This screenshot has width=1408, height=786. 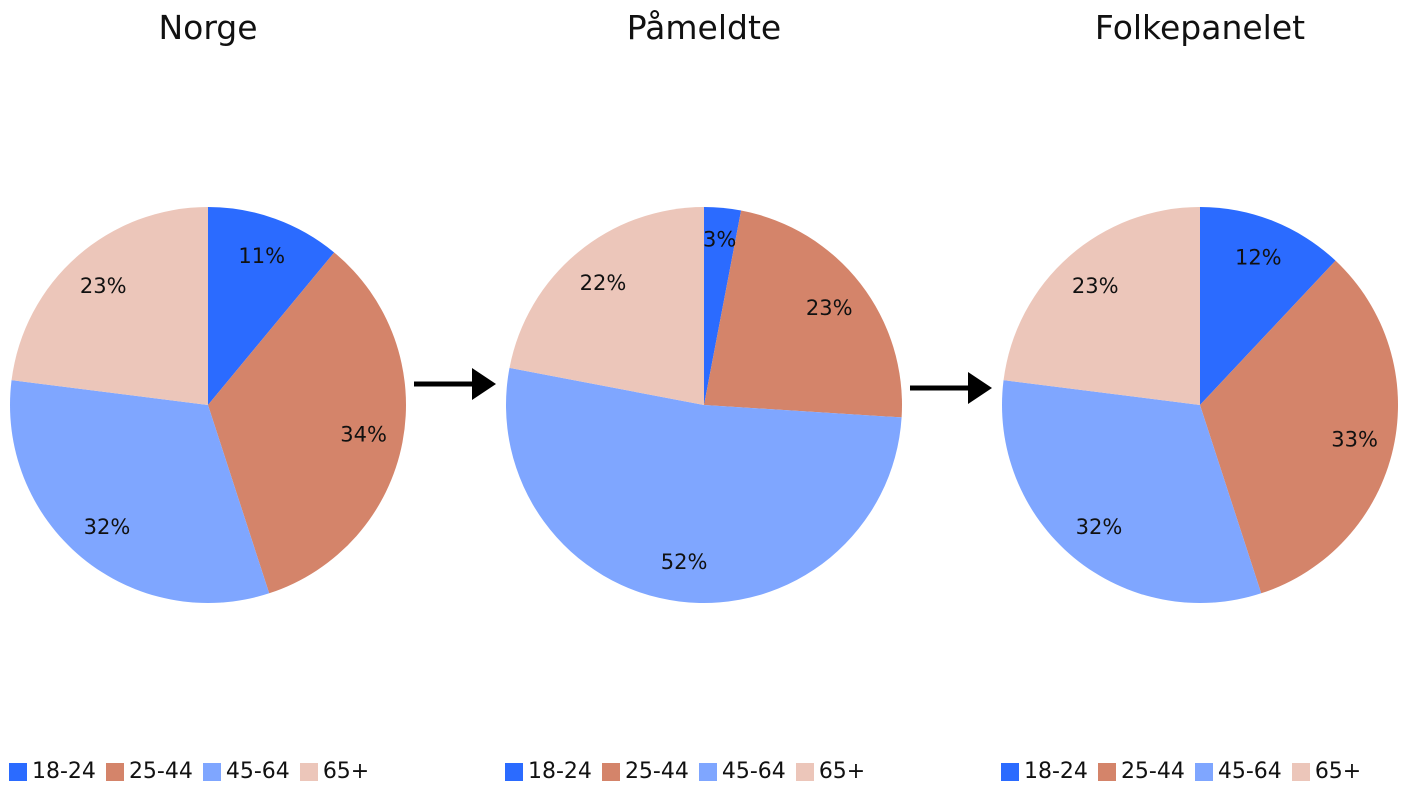 What do you see at coordinates (1200, 27) in the screenshot?
I see `chart-title: Folkepanelet` at bounding box center [1200, 27].